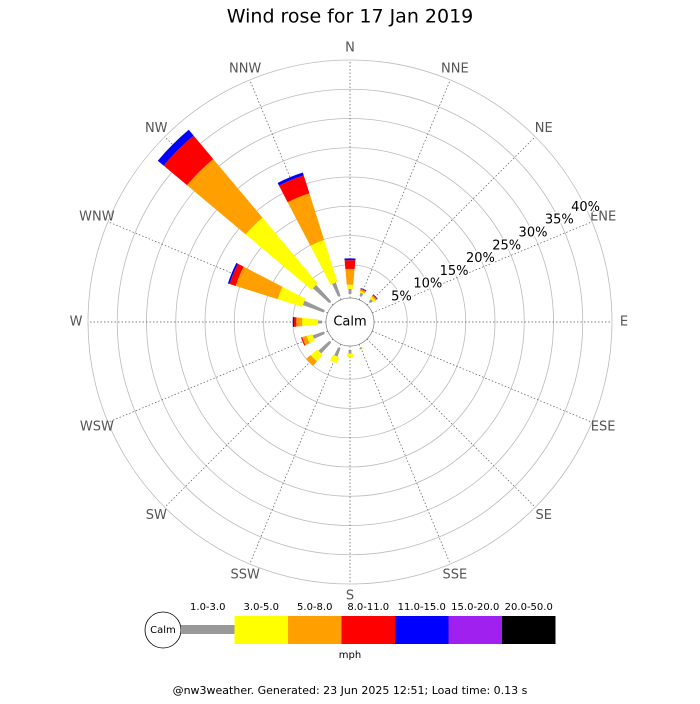  Describe the element at coordinates (97, 217) in the screenshot. I see `direction-label: WNW` at that location.